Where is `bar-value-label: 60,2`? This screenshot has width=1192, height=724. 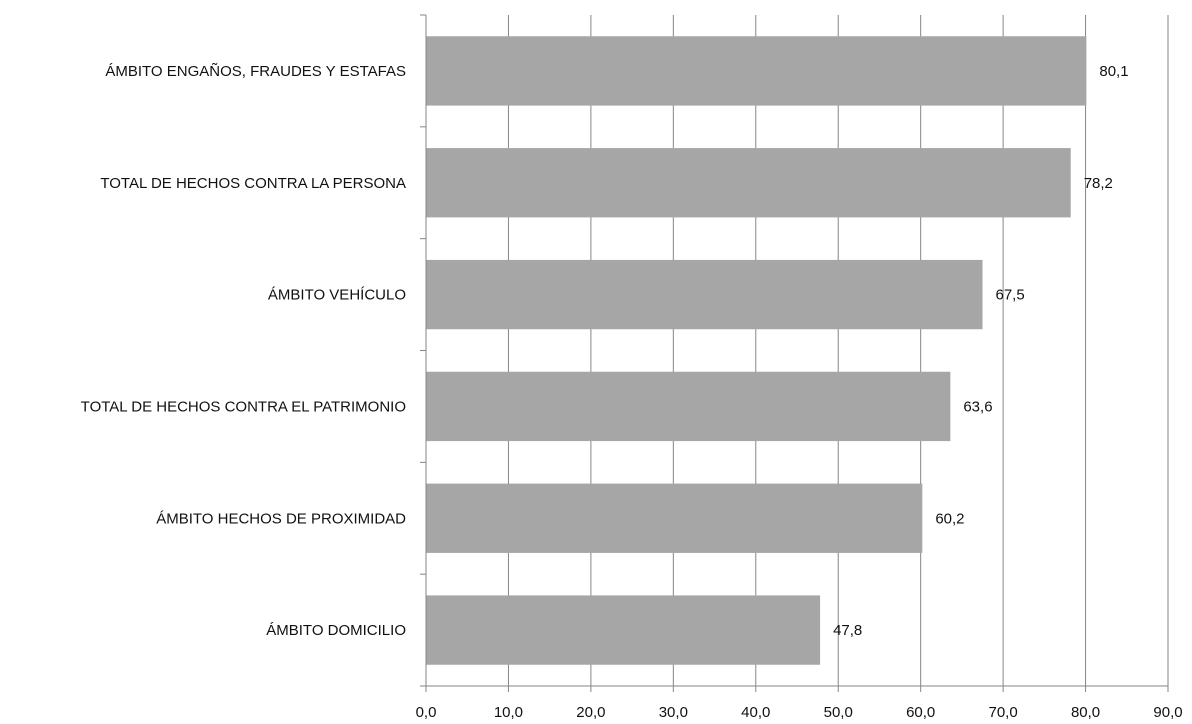
bar-value-label: 60,2 is located at coordinates (949, 518).